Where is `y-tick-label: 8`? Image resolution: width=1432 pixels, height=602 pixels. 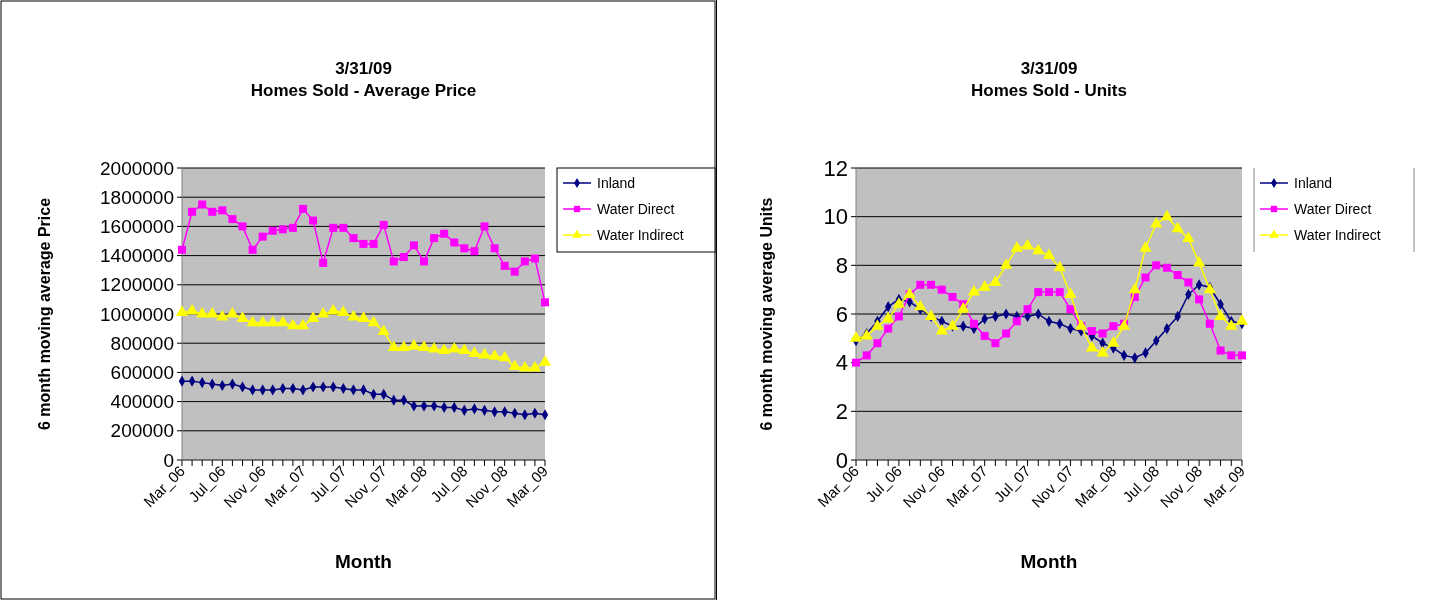 y-tick-label: 8 is located at coordinates (841, 266).